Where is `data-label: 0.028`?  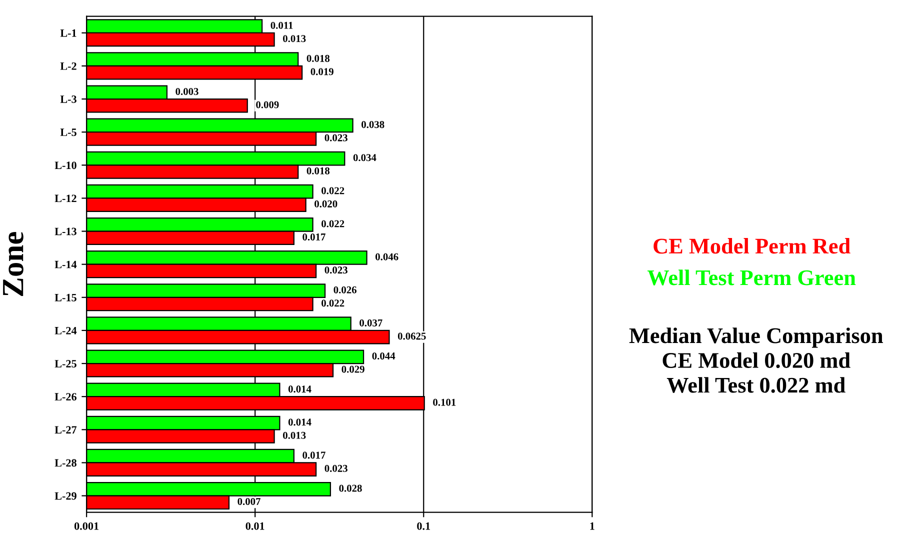
data-label: 0.028 is located at coordinates (350, 488).